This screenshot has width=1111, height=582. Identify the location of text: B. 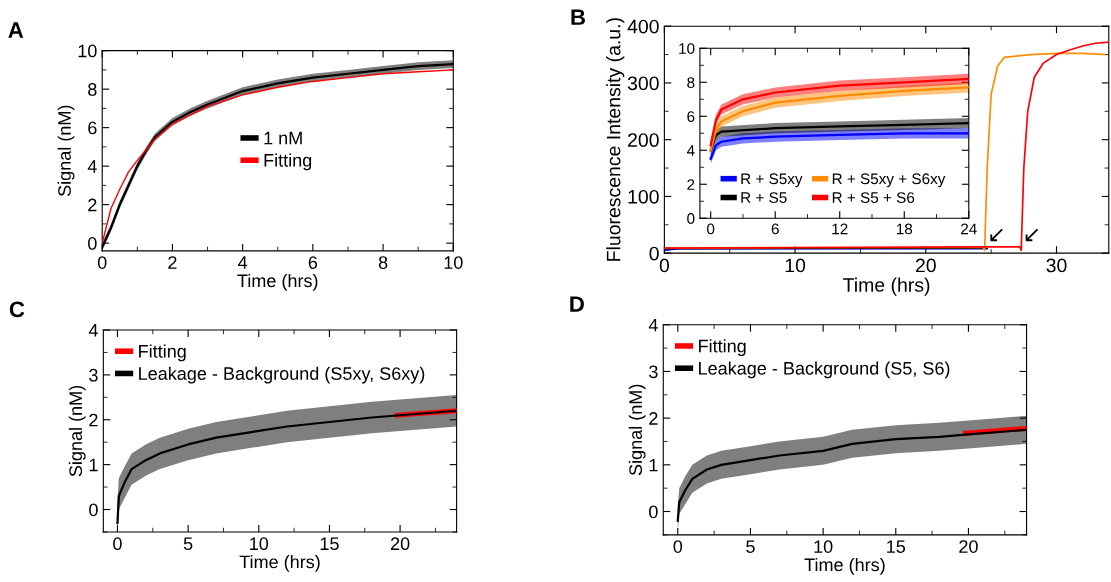
(578, 17).